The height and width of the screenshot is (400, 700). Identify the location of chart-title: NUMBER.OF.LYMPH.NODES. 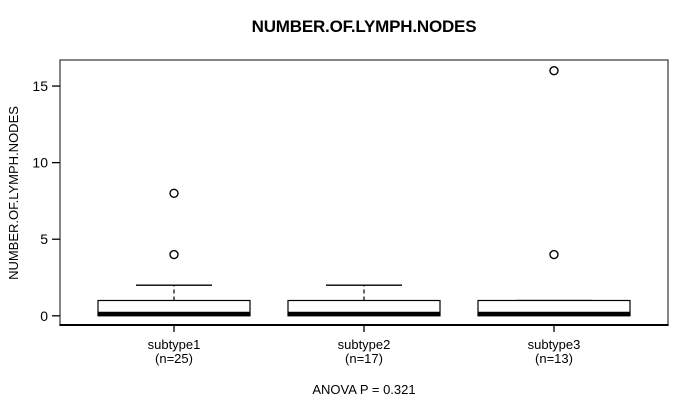
(364, 26).